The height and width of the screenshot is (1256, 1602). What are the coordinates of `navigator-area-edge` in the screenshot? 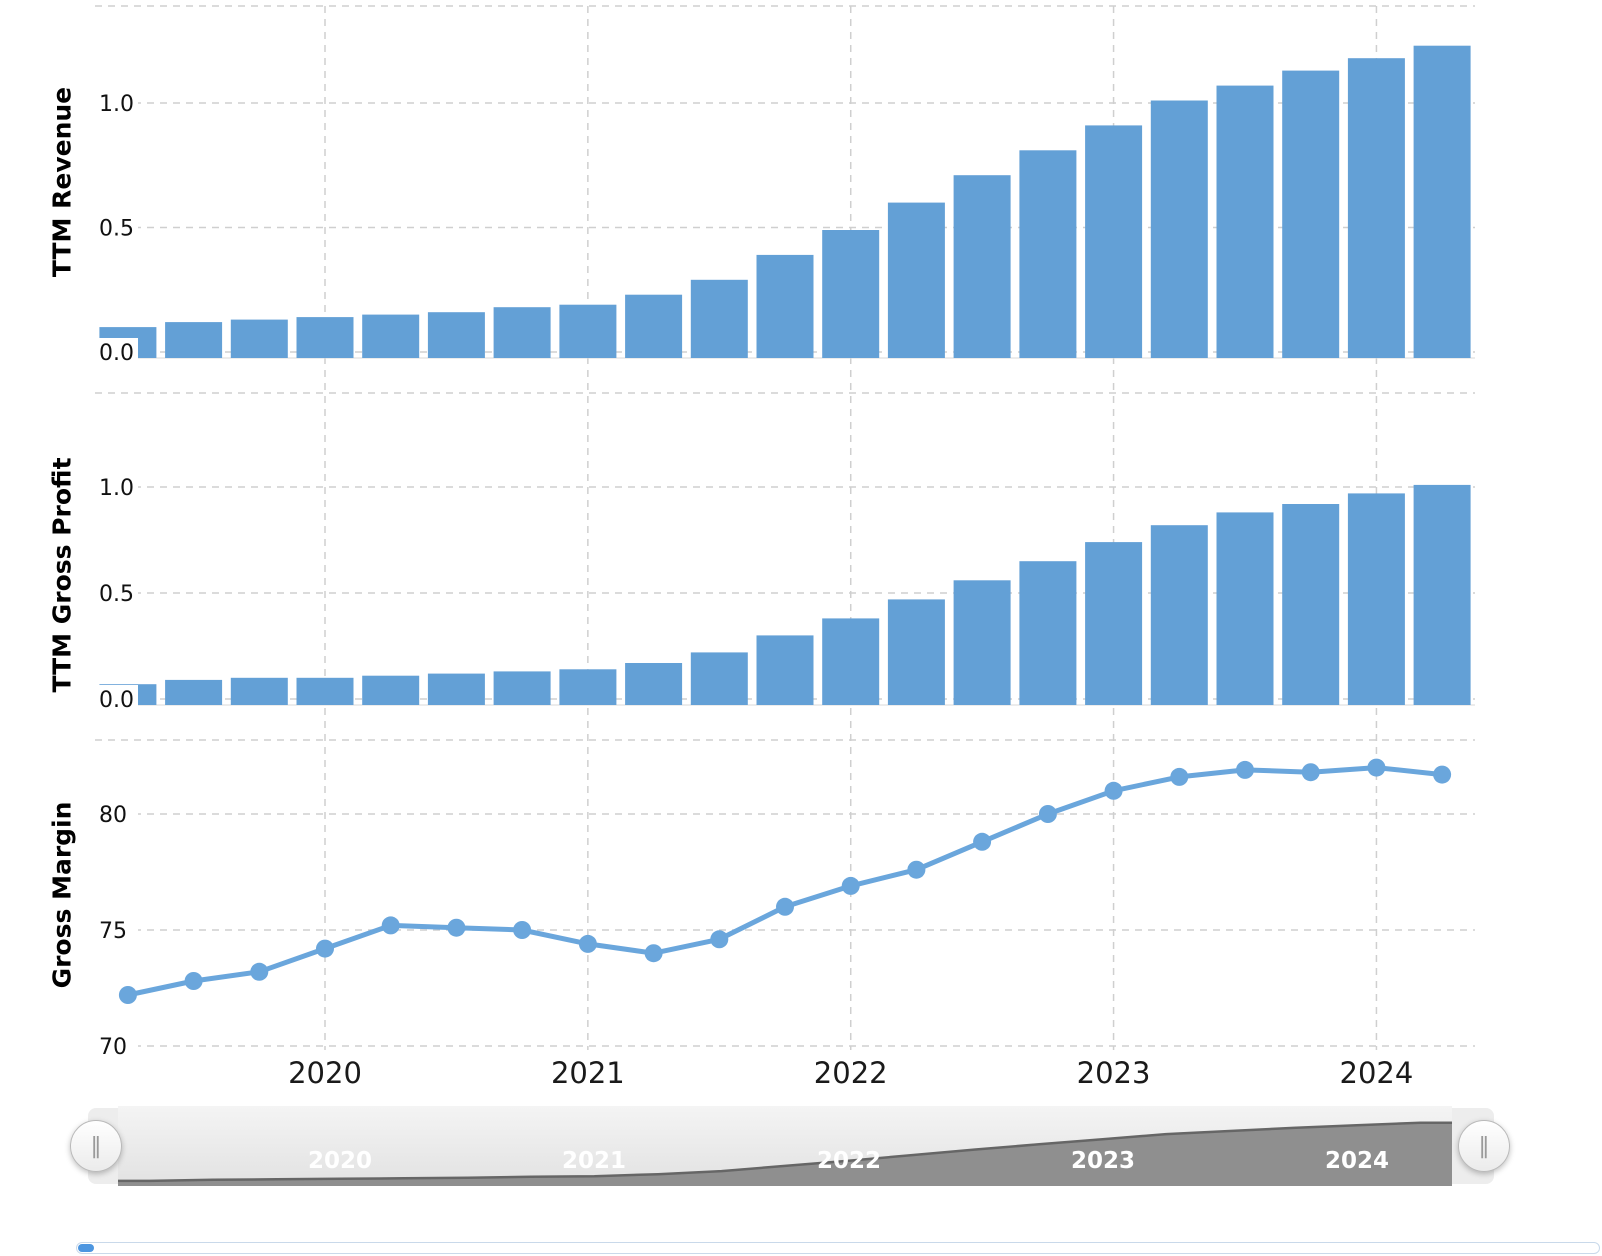 It's located at (785, 1152).